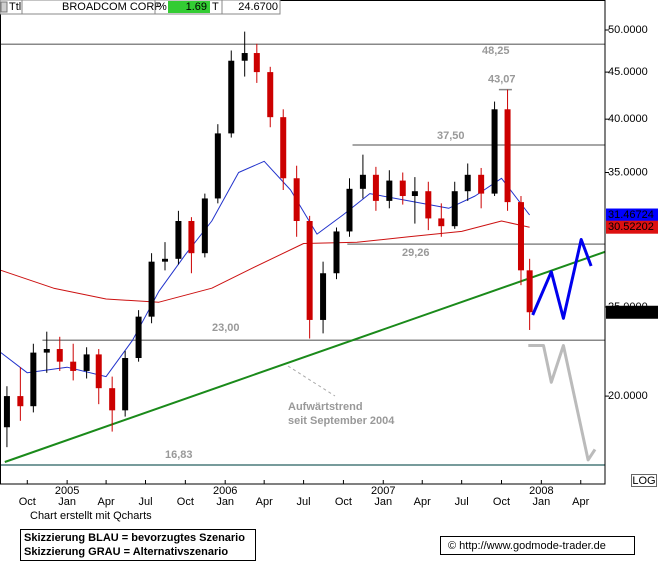 This screenshot has width=658, height=563. What do you see at coordinates (4, 7) in the screenshot?
I see `header-icon` at bounding box center [4, 7].